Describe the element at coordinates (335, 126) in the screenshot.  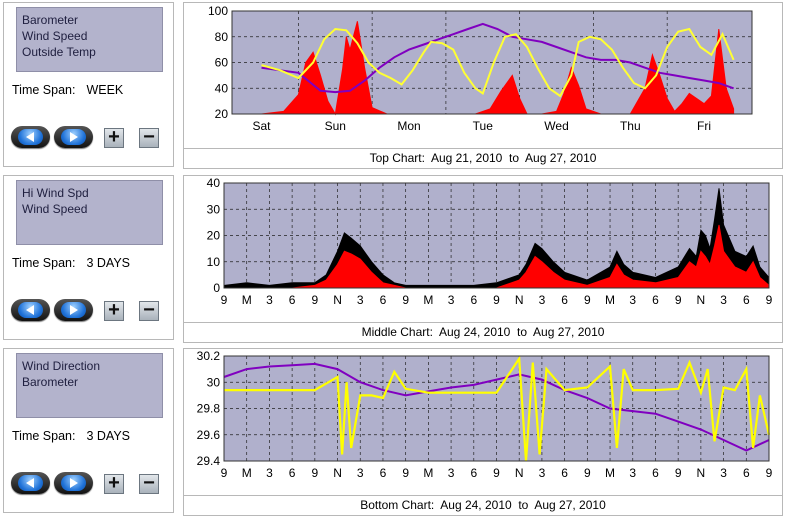
I see `x-tick-label: Sun` at that location.